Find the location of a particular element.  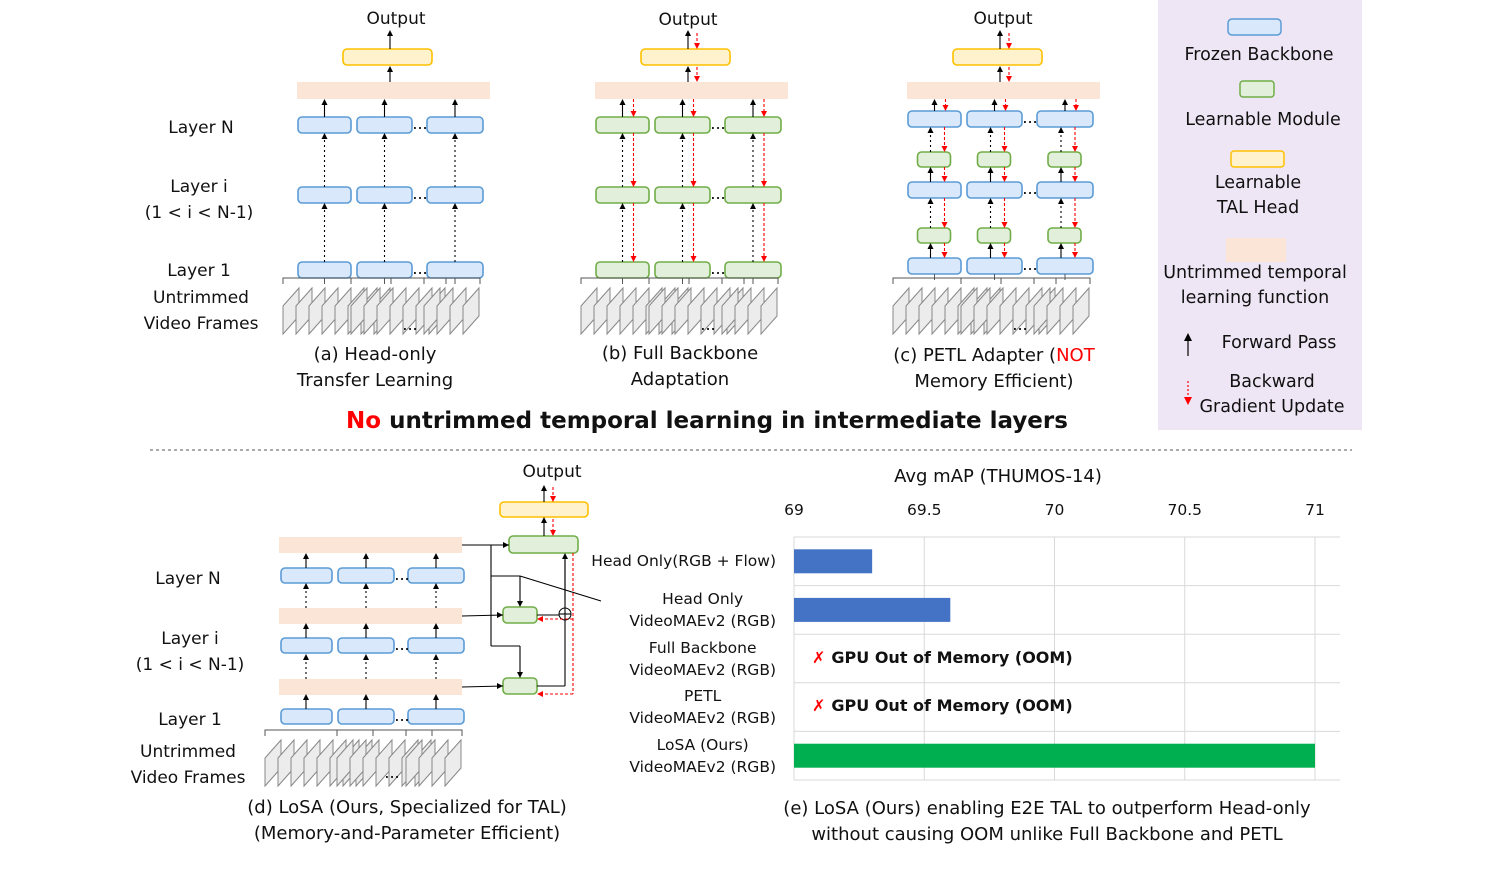

x-tick-label: 70.5 is located at coordinates (1185, 510).